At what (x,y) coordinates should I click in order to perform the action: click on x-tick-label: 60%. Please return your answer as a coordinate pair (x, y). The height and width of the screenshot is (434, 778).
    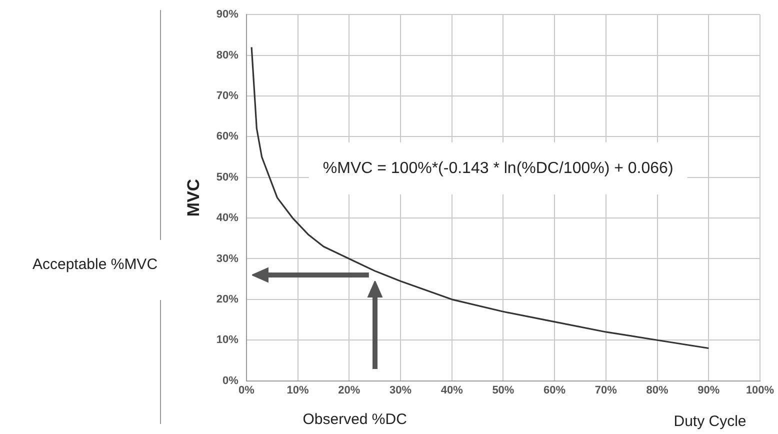
    Looking at the image, I should click on (555, 390).